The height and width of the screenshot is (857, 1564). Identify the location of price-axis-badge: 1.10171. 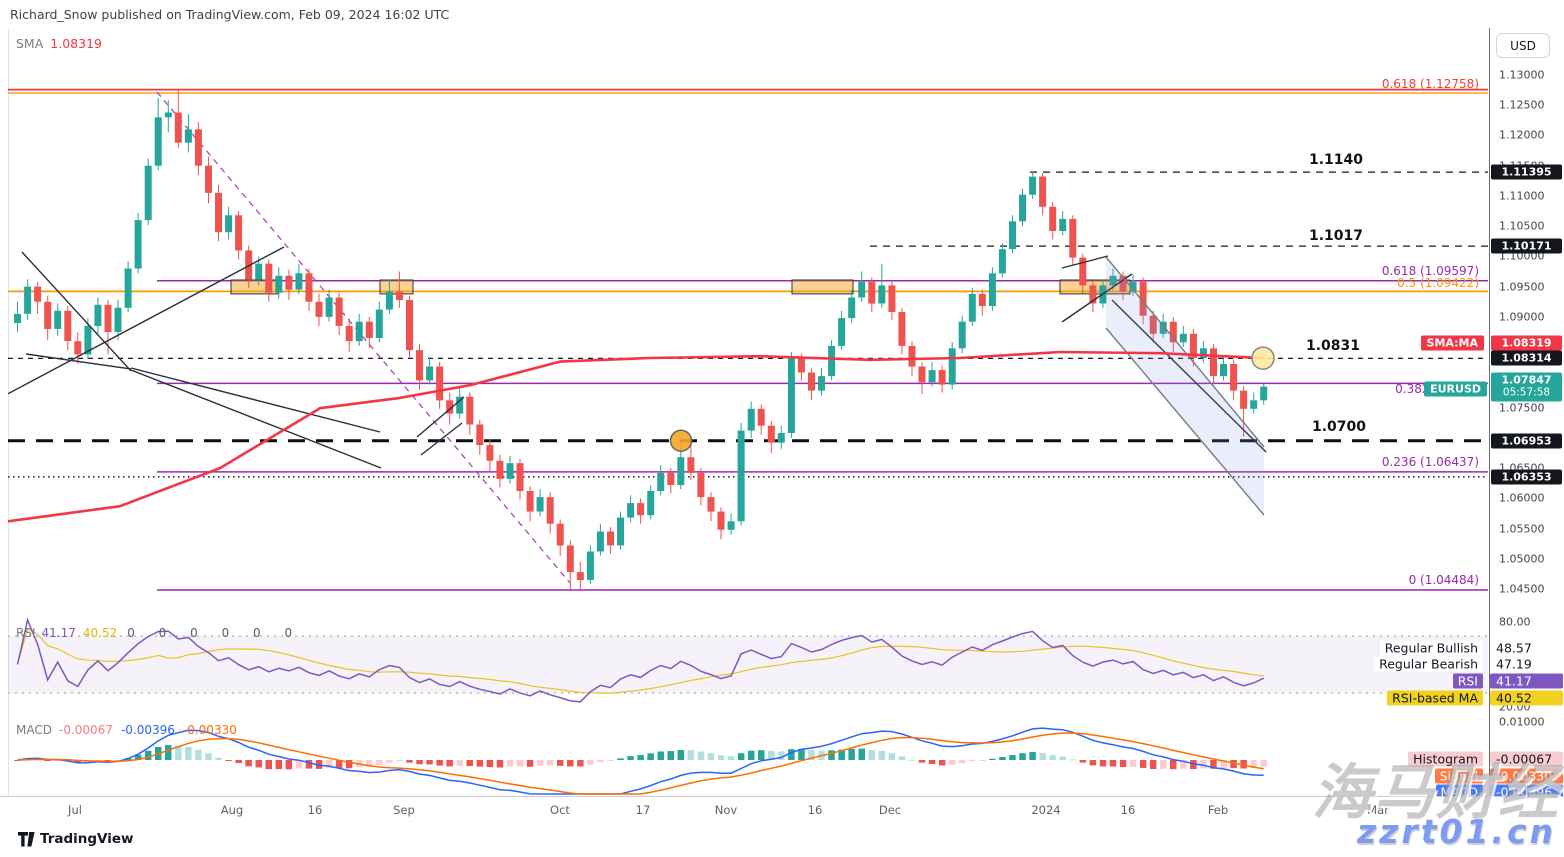
(1526, 246).